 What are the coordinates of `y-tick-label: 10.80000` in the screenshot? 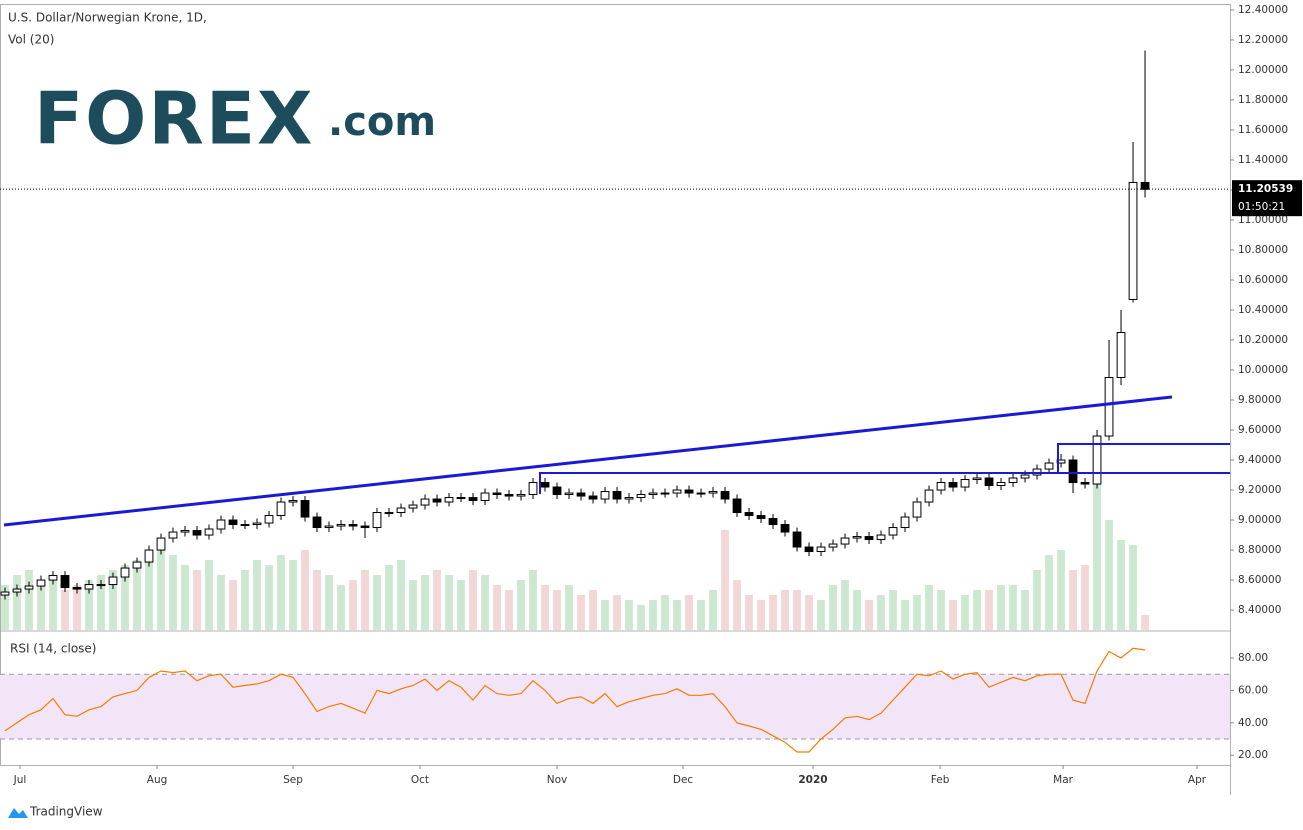 It's located at (1263, 250).